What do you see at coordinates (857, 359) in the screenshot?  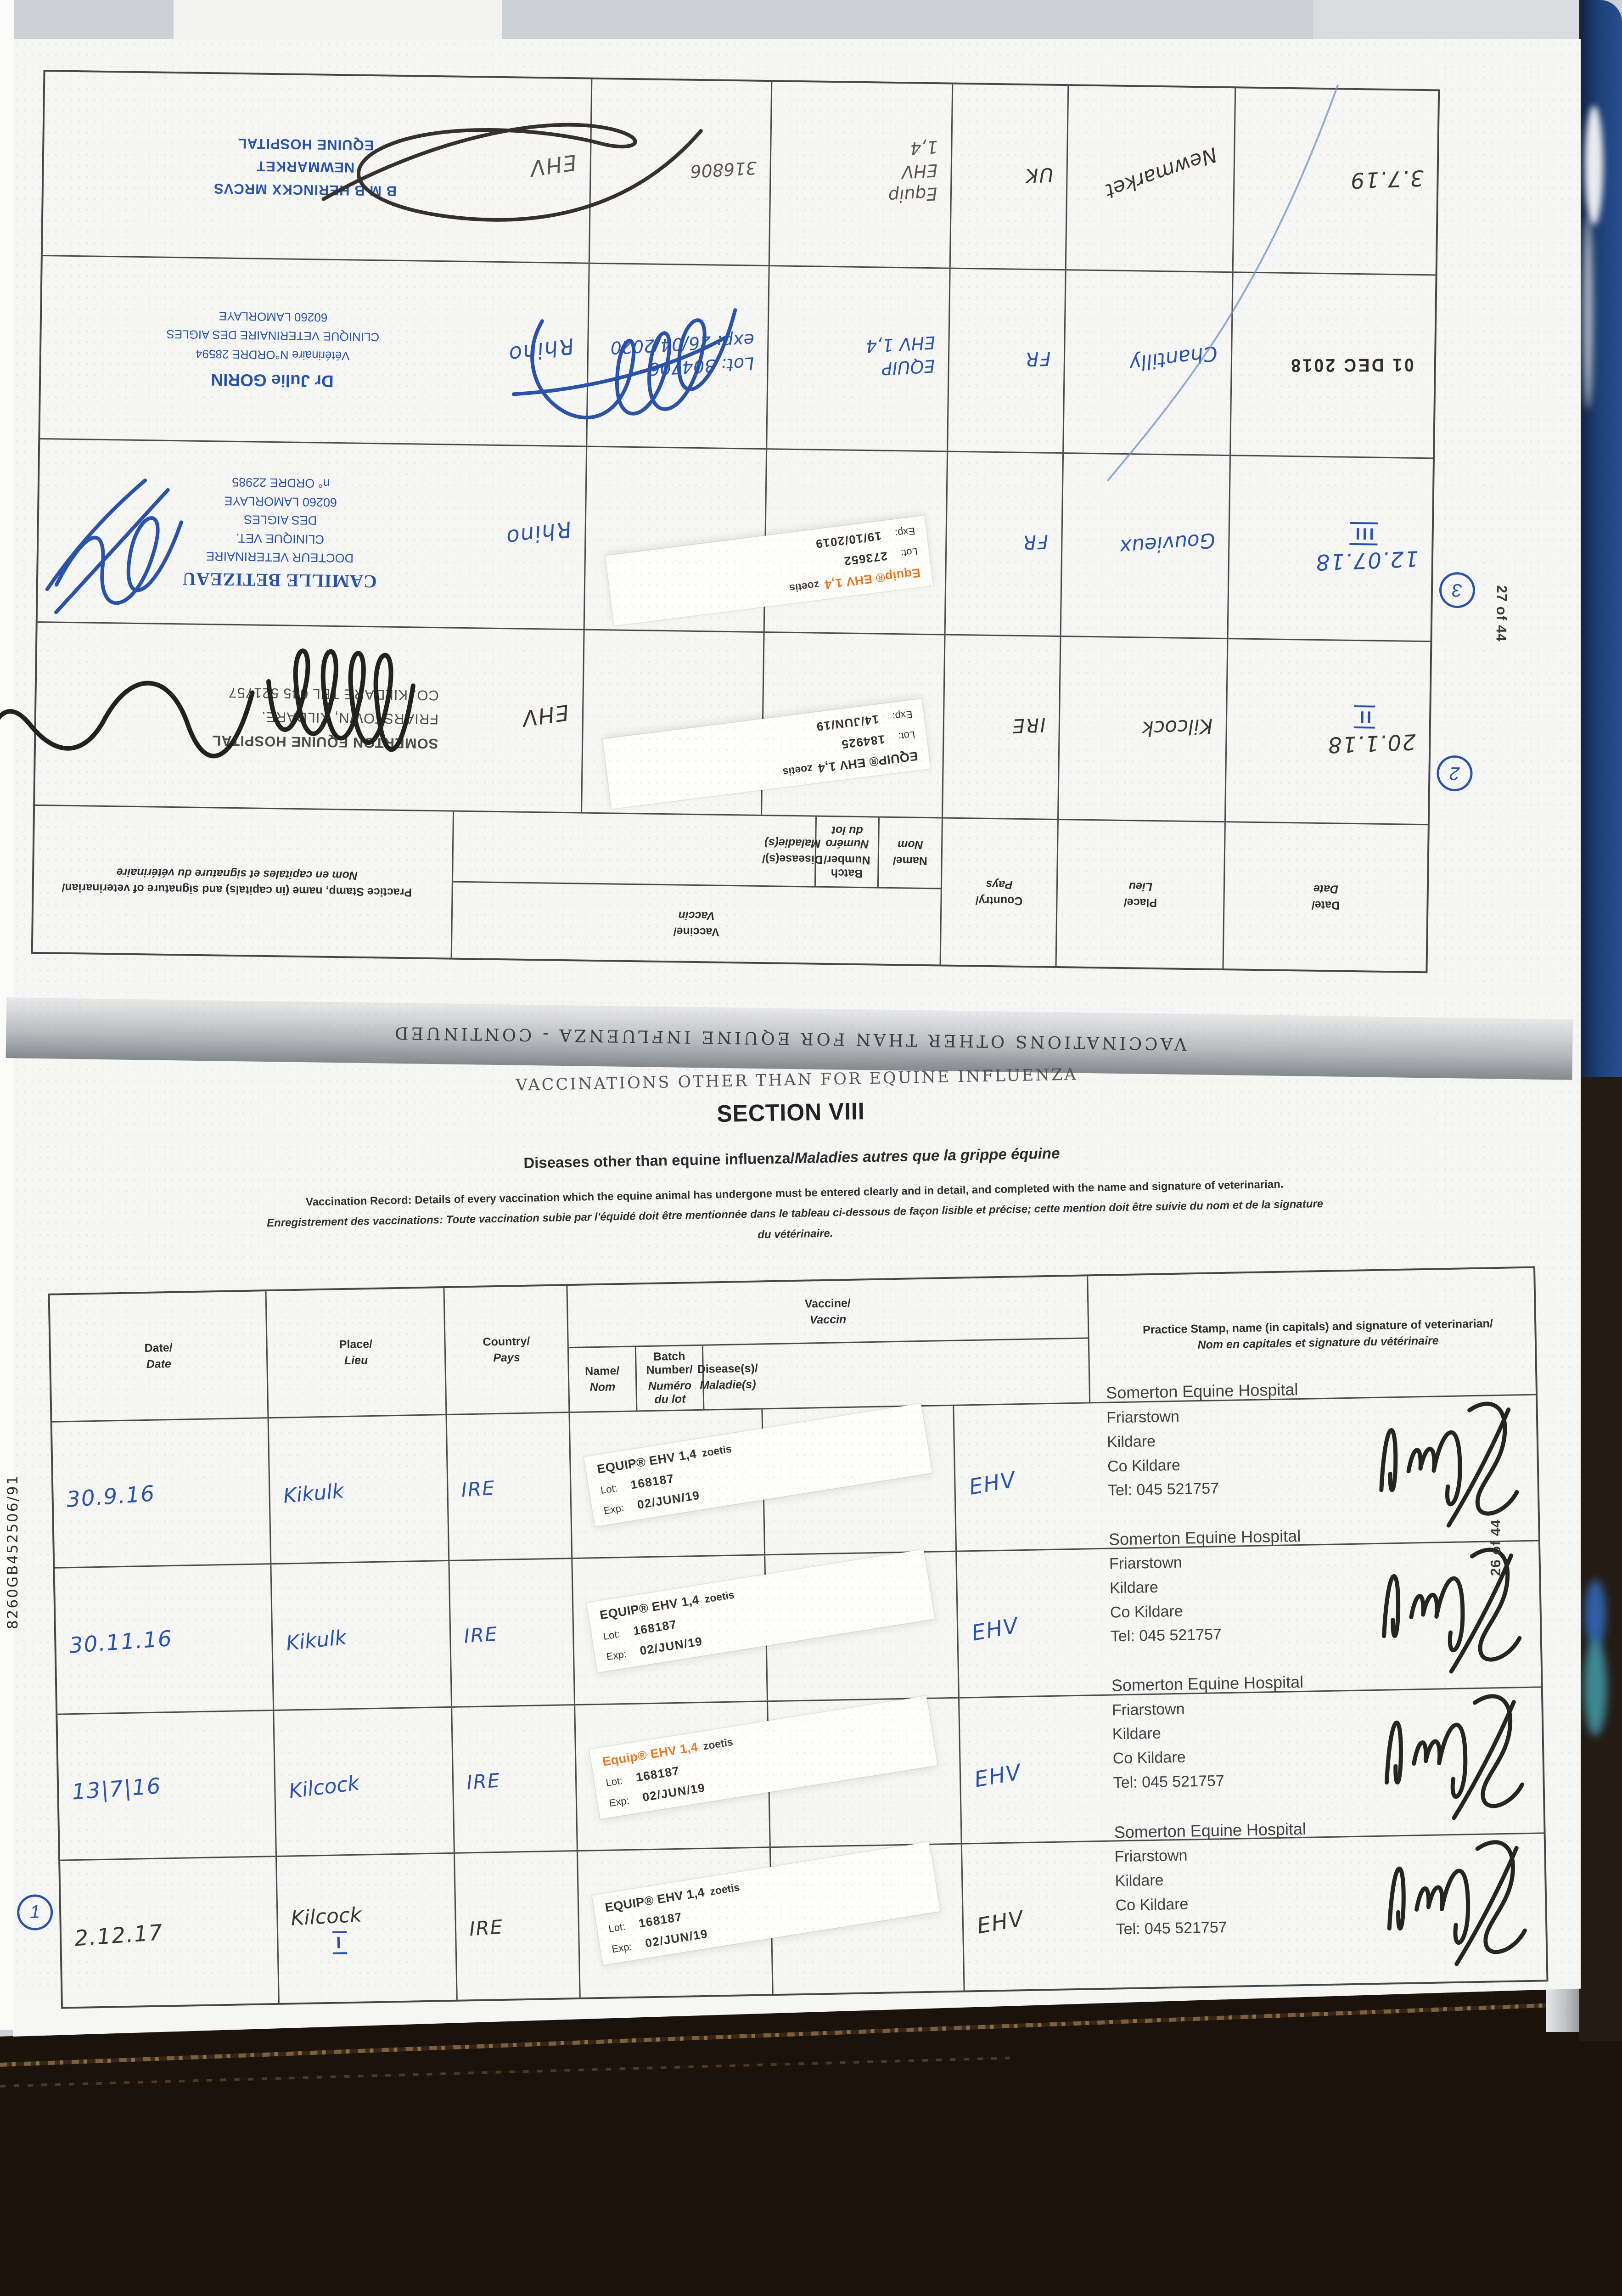 I see `vaccine-name-cell: EQUIP EHV 1,4` at bounding box center [857, 359].